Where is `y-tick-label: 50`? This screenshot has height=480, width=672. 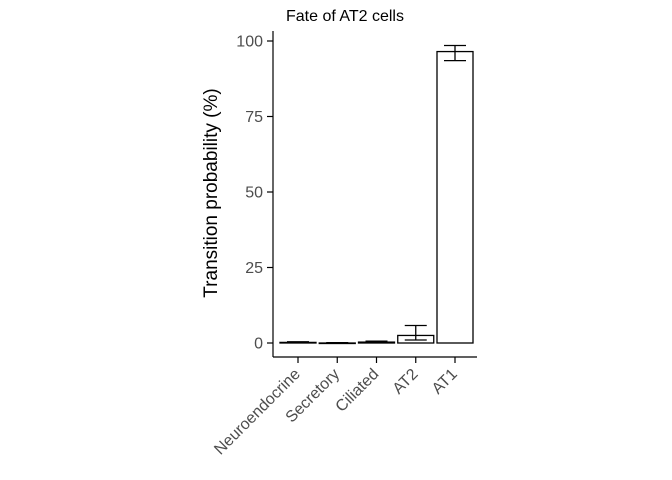 y-tick-label: 50 is located at coordinates (254, 193).